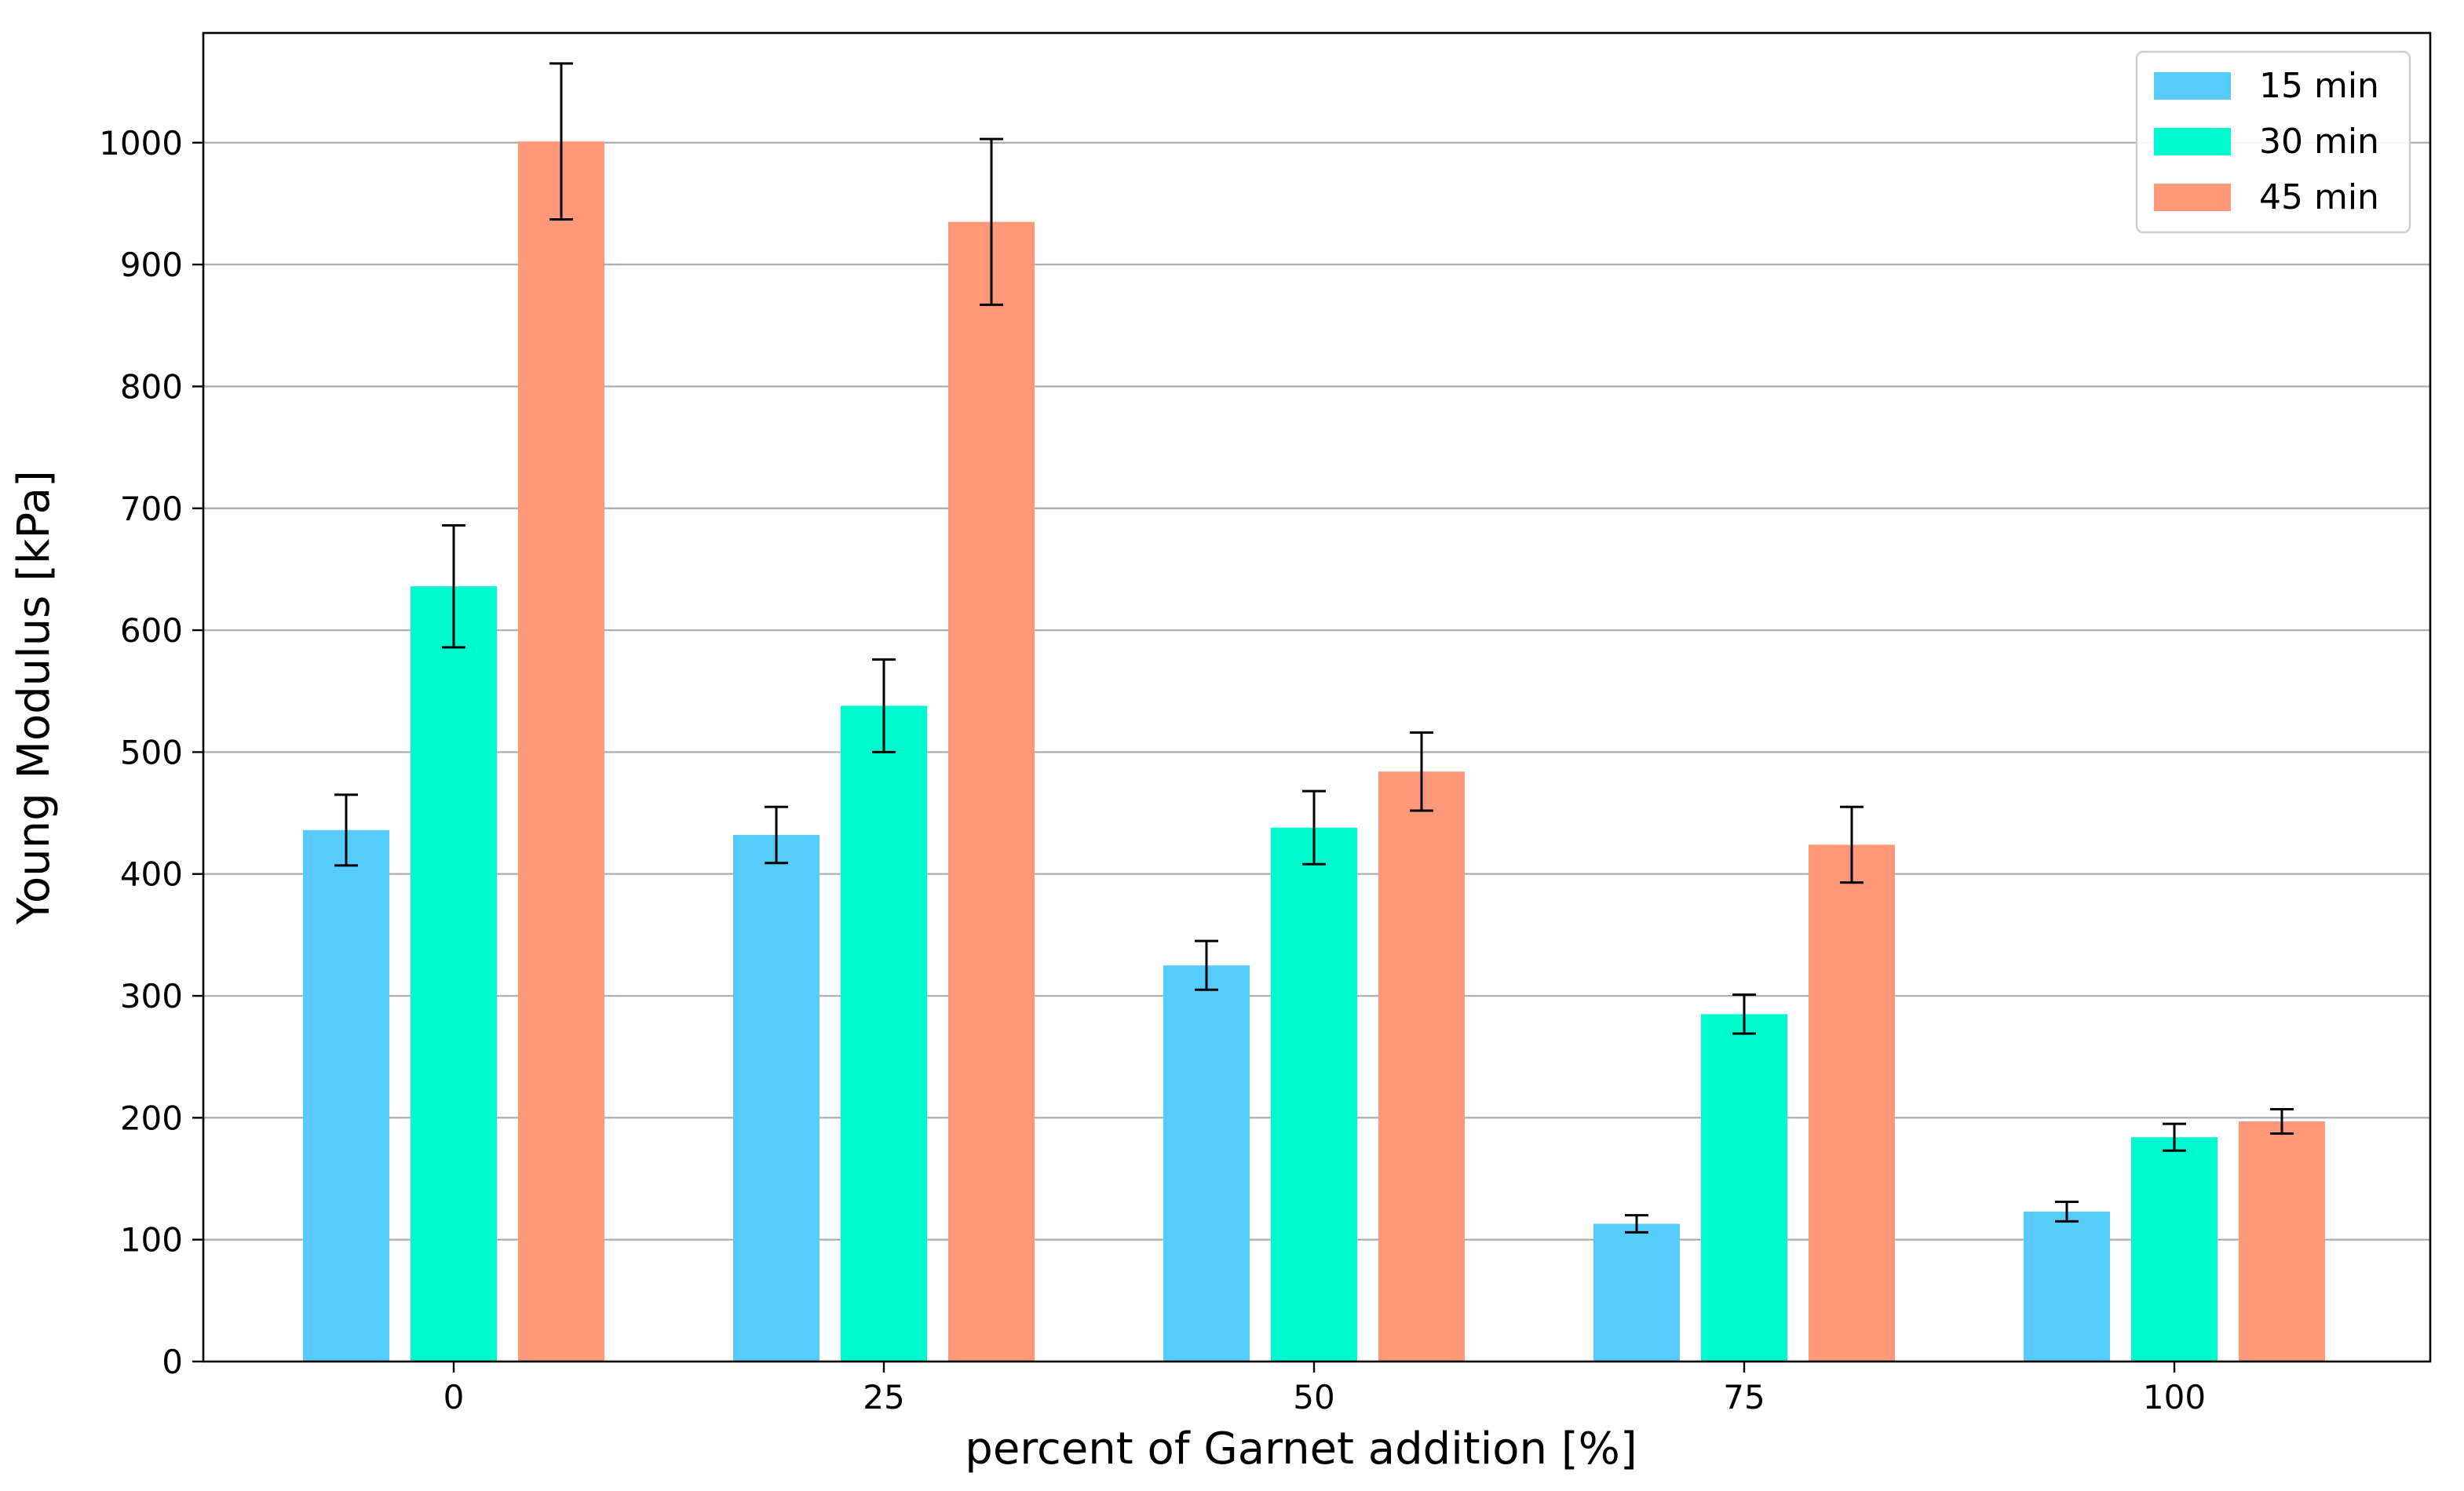 This screenshot has height=1491, width=2464. Describe the element at coordinates (1744, 1397) in the screenshot. I see `x-tick-label: 75` at that location.